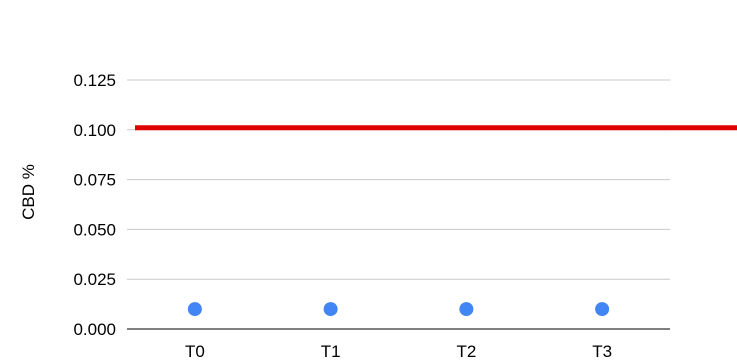 The width and height of the screenshot is (737, 364). What do you see at coordinates (398, 309) in the screenshot?
I see `data-points` at bounding box center [398, 309].